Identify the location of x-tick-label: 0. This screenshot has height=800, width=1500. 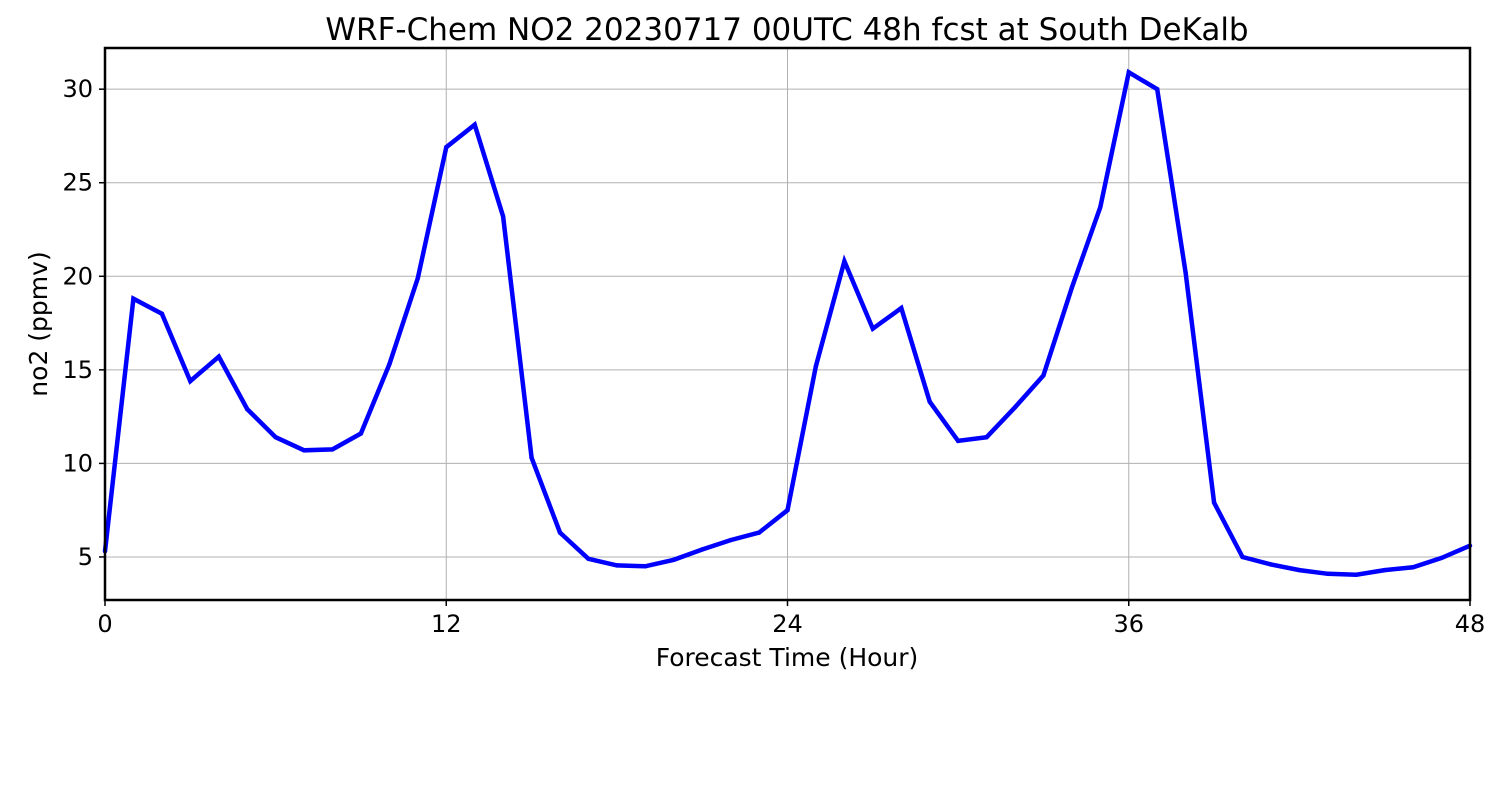
(104, 624).